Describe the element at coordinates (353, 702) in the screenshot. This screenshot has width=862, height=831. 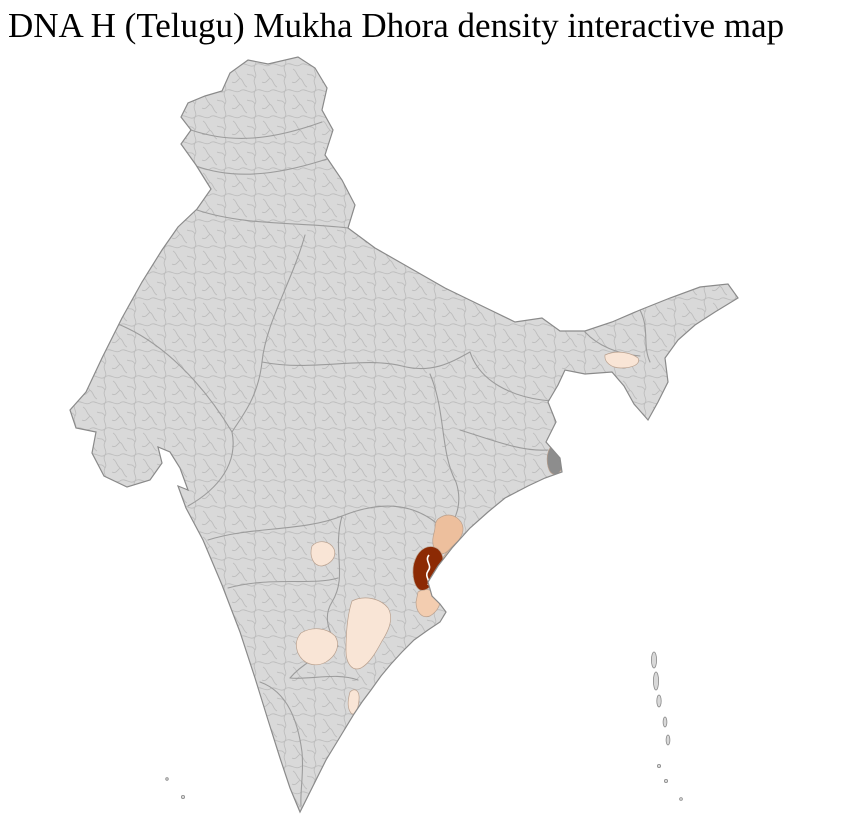
I see `district-region-low-tamilnadu-coast` at that location.